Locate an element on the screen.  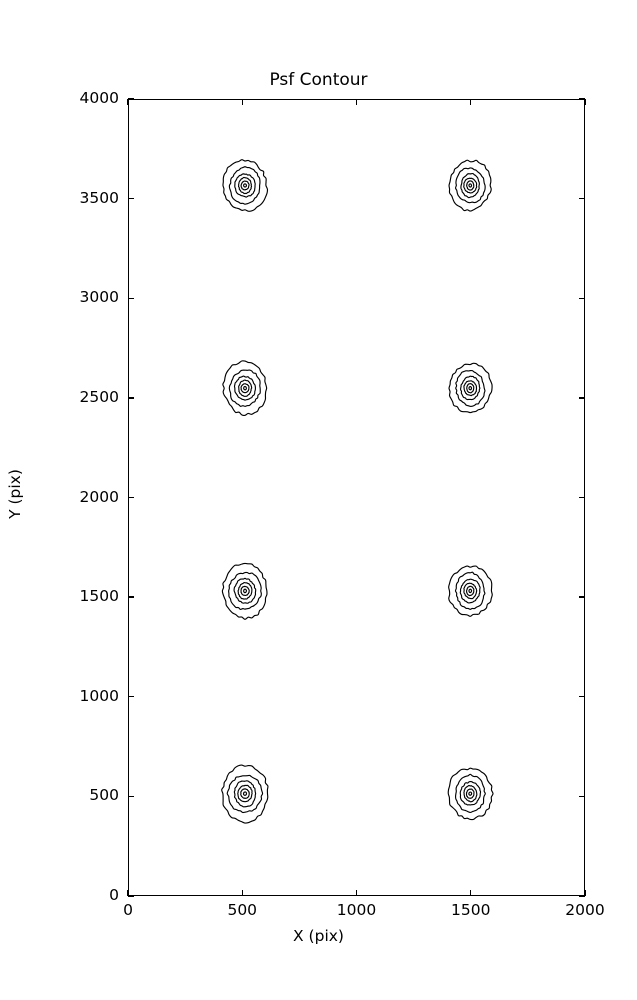
y-tick-label: 1000 is located at coordinates (99, 695).